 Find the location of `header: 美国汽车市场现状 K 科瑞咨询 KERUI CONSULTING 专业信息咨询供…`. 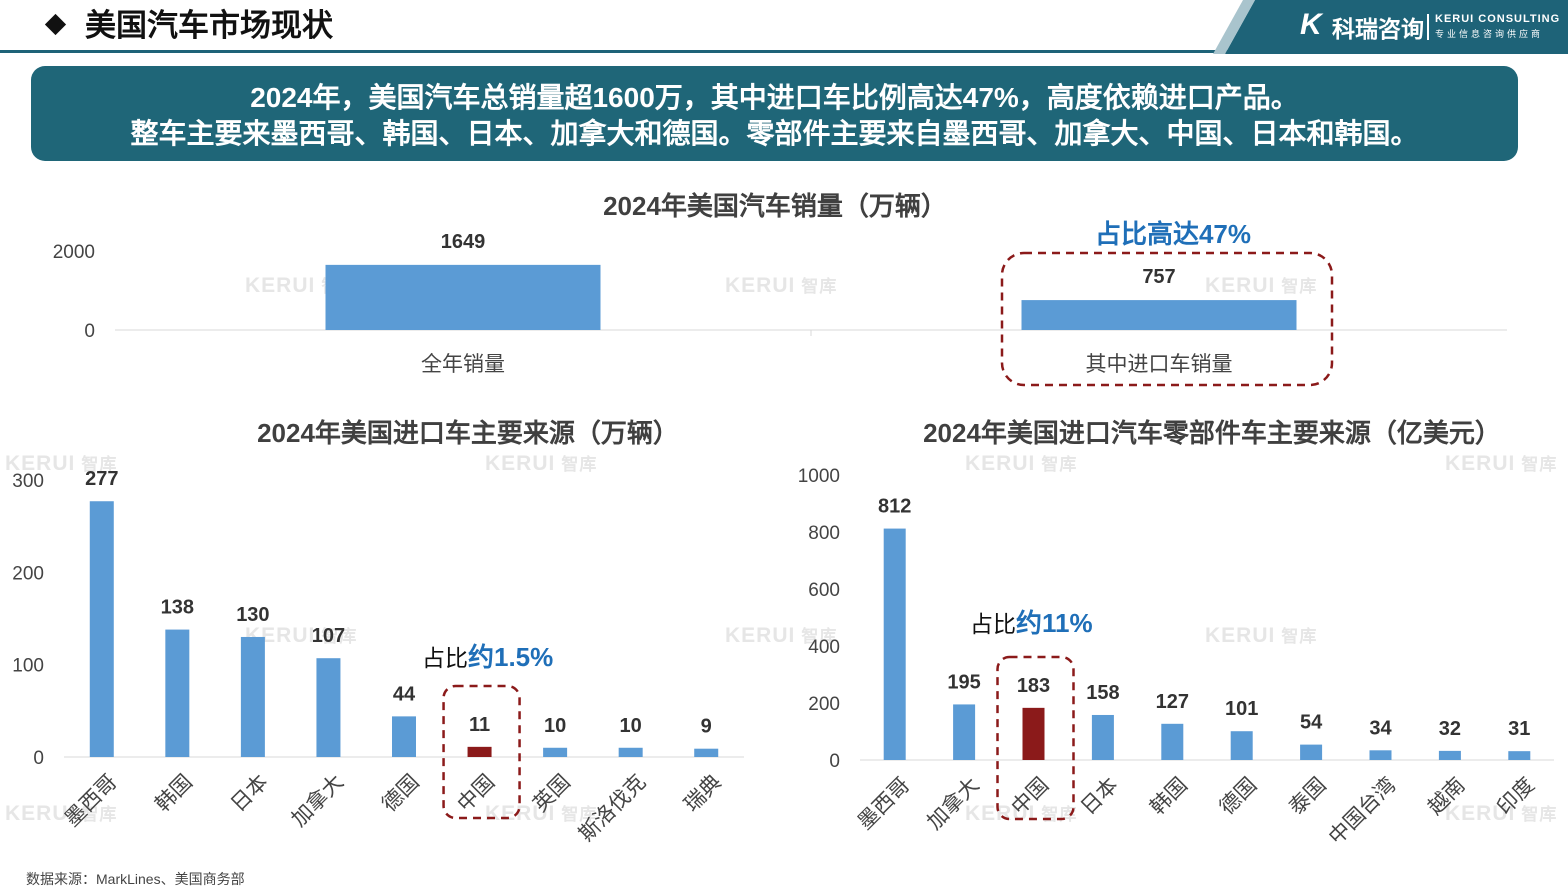

header: 美国汽车市场现状 K 科瑞咨询 KERUI CONSULTING 专业信息咨询供… is located at coordinates (784, 27).